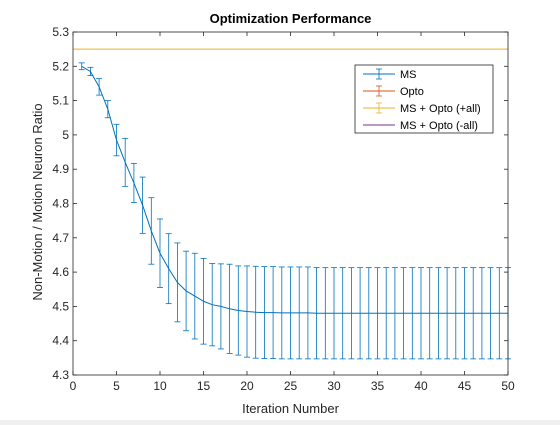 The image size is (560, 425). I want to click on legend-box, so click(424, 99).